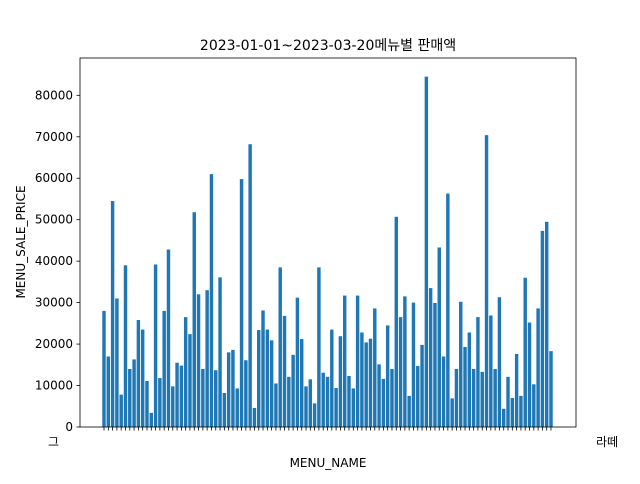 The image size is (640, 484). I want to click on y-axis-label: MENU_SALE_PRICE, so click(21, 241).